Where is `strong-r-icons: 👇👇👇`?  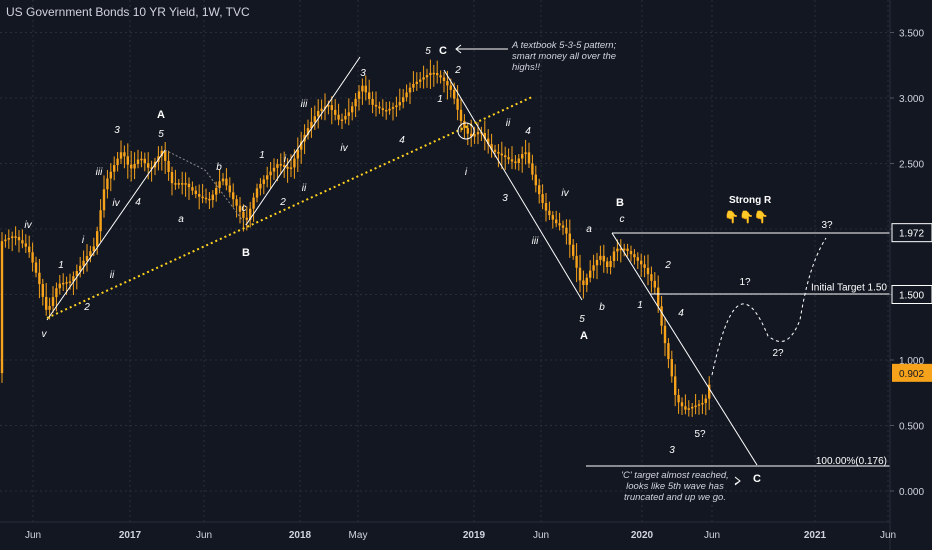 strong-r-icons: 👇👇👇 is located at coordinates (746, 217).